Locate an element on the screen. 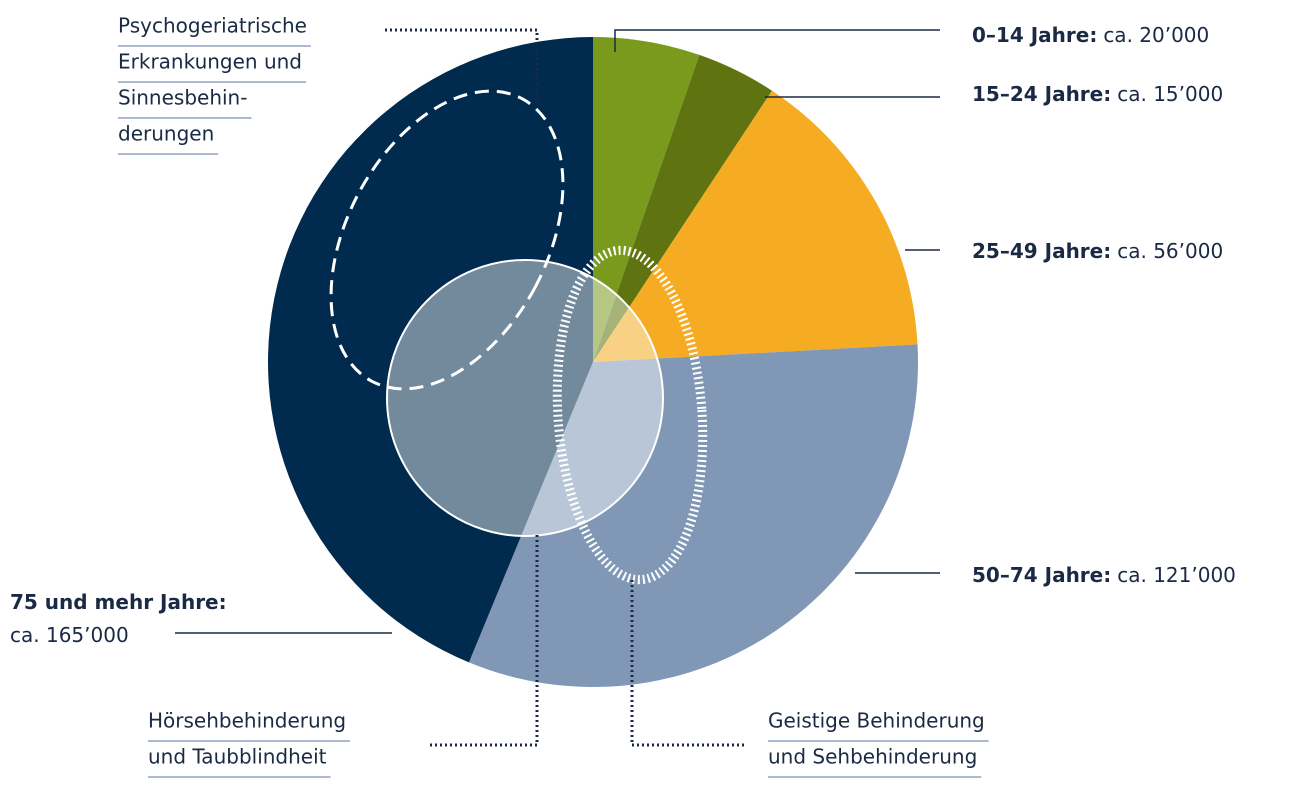  slice-label: 25–49 Jahre: ca. 56’000 is located at coordinates (1097, 251).